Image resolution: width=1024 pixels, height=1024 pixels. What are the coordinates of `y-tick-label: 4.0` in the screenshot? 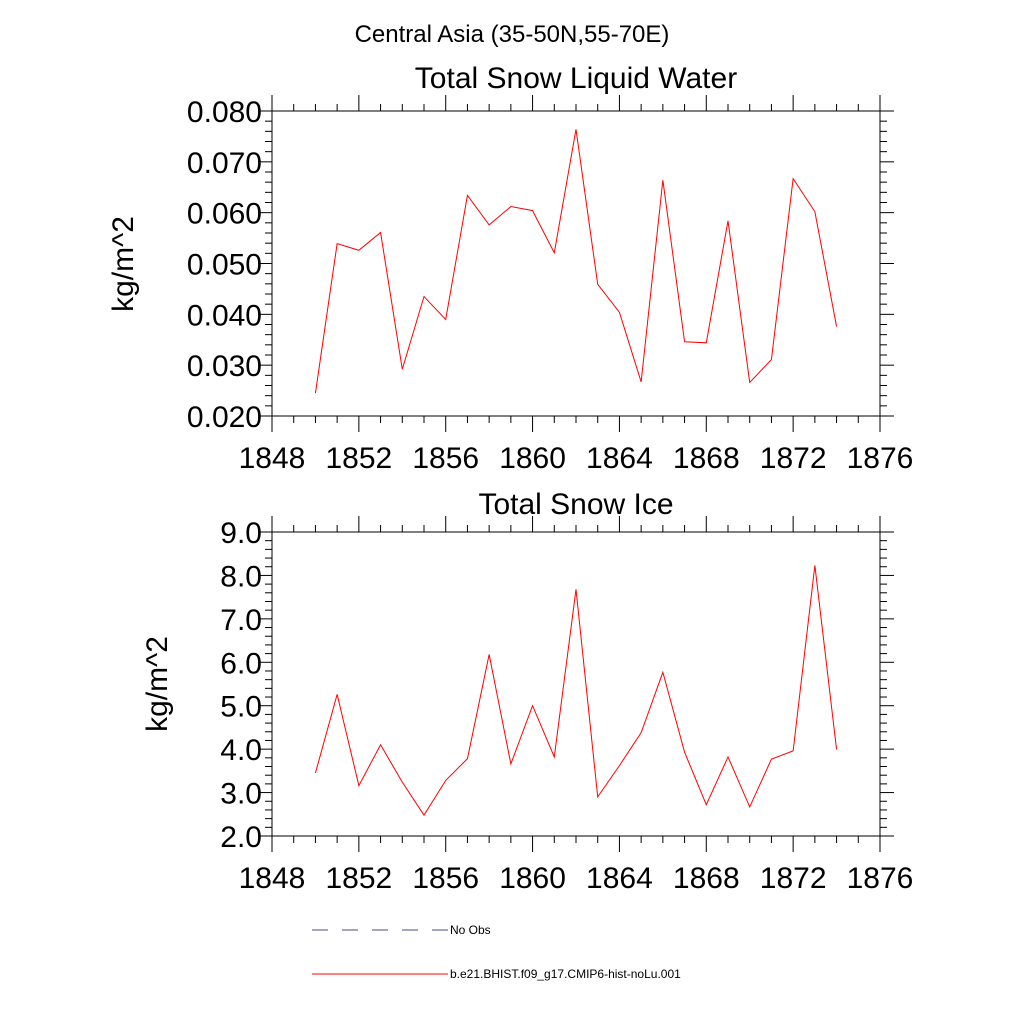 It's located at (241, 750).